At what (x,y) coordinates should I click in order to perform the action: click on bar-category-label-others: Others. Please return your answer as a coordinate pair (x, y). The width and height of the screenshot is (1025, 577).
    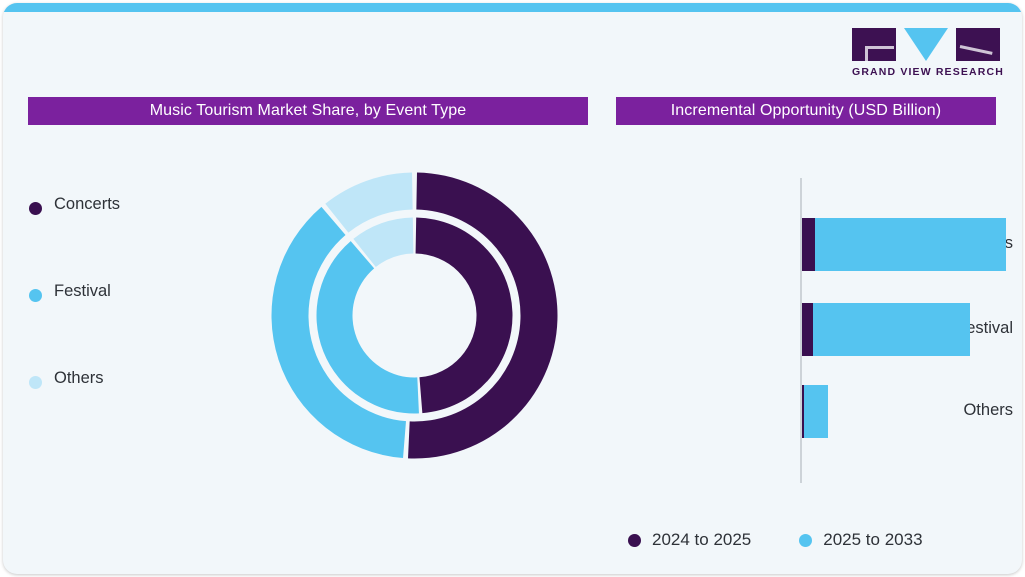
    Looking at the image, I should click on (988, 409).